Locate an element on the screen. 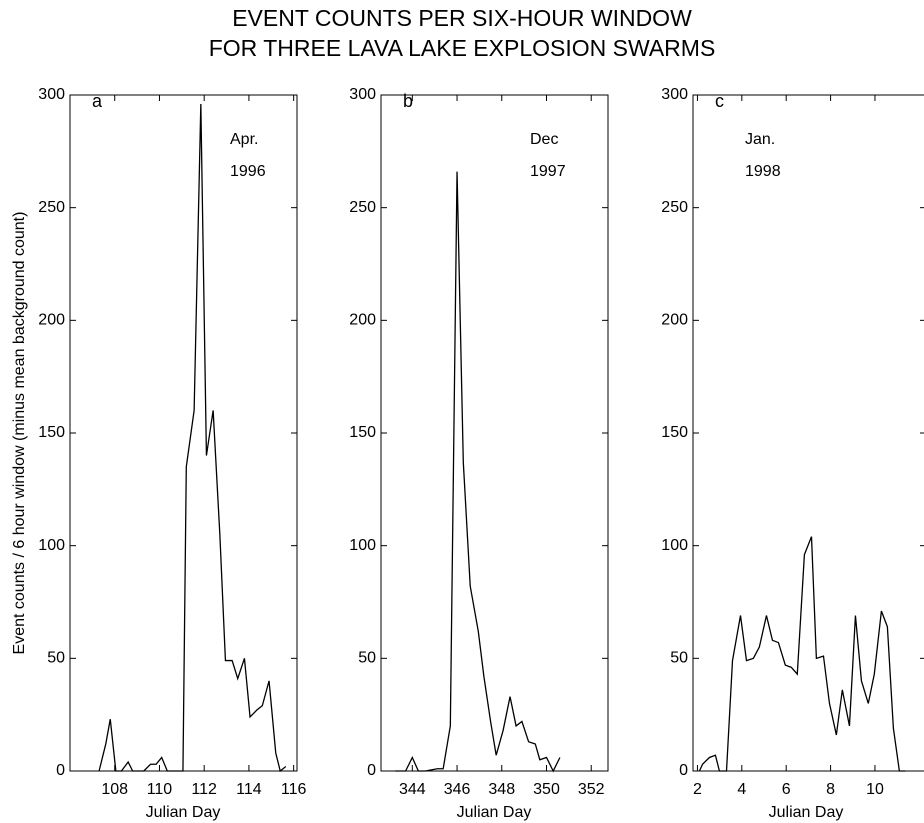  chart-title: FOR THREE LAVA LAKE EXPLOSION SWARMS is located at coordinates (462, 48).